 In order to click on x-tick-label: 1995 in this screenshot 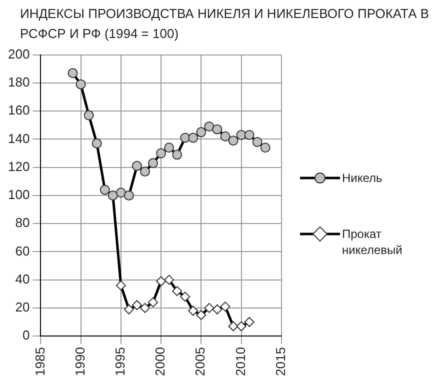, I will do `click(120, 361)`.